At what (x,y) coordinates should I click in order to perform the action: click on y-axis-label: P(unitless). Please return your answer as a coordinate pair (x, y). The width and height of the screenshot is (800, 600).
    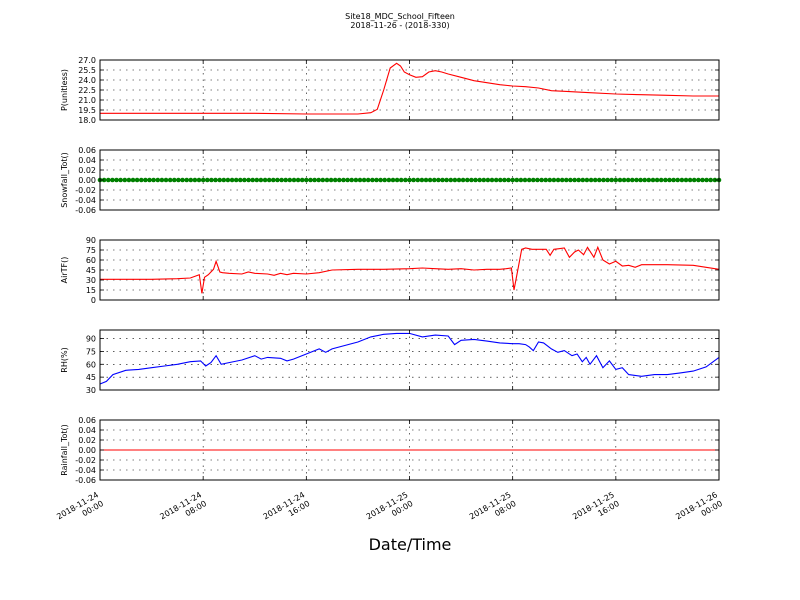
    Looking at the image, I should click on (64, 90).